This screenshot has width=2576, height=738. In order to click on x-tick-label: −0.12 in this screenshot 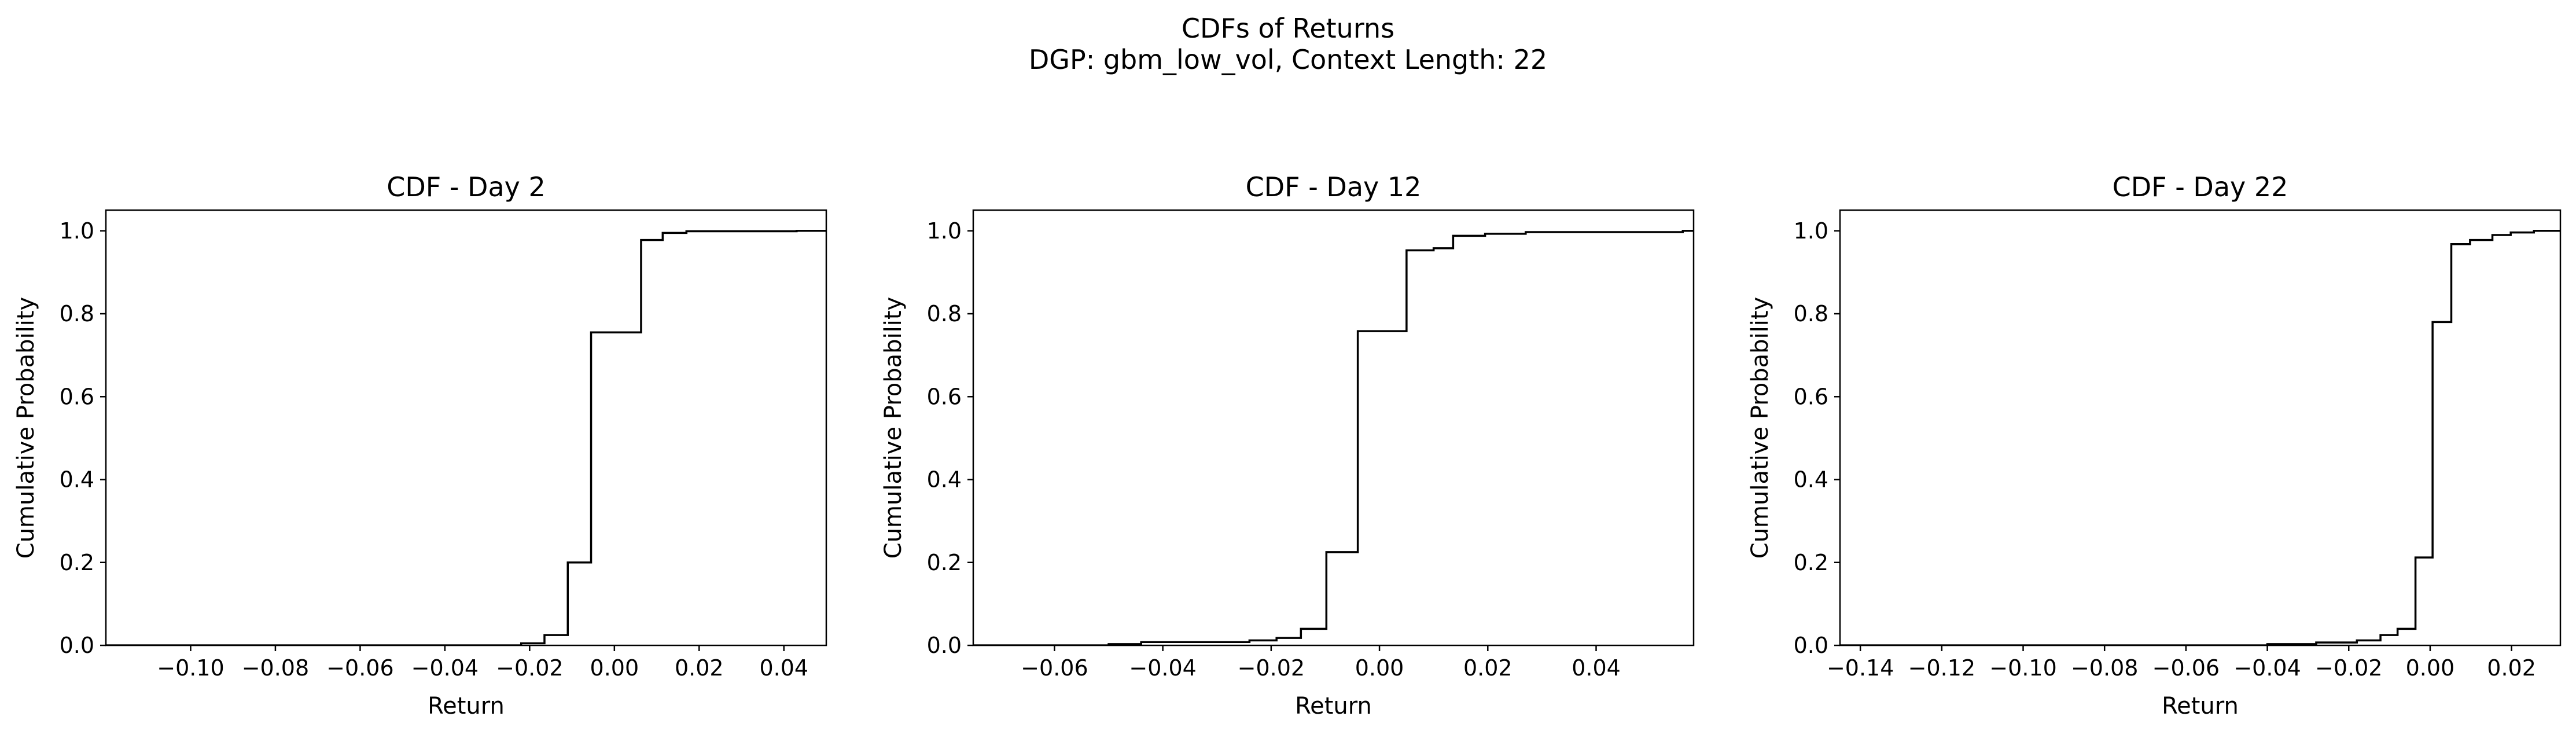, I will do `click(1941, 668)`.